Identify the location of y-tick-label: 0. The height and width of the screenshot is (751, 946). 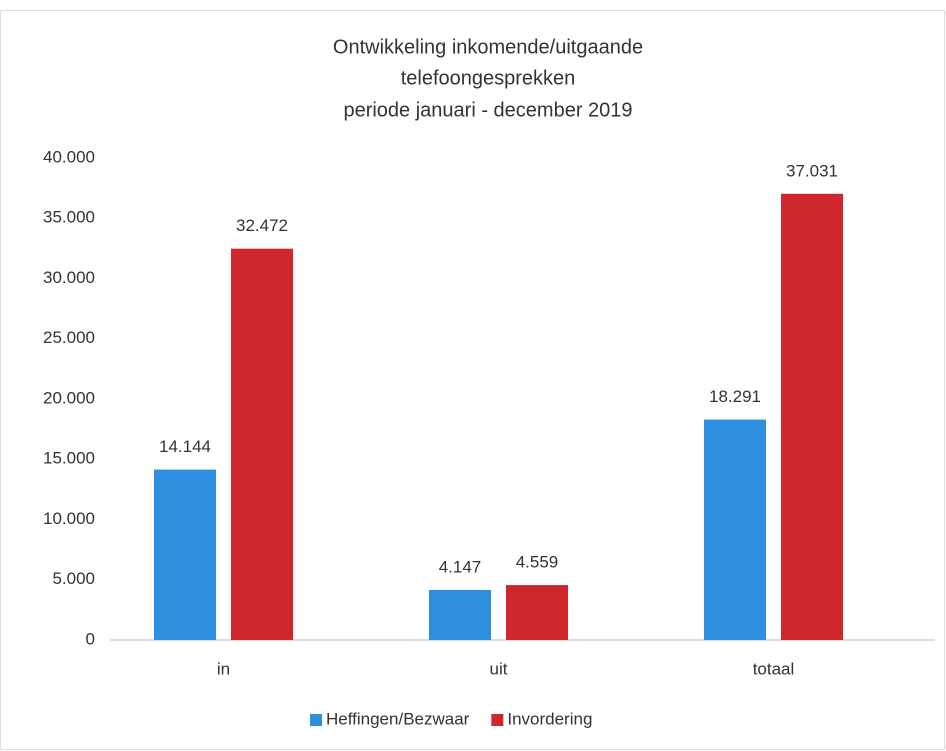
(90, 638).